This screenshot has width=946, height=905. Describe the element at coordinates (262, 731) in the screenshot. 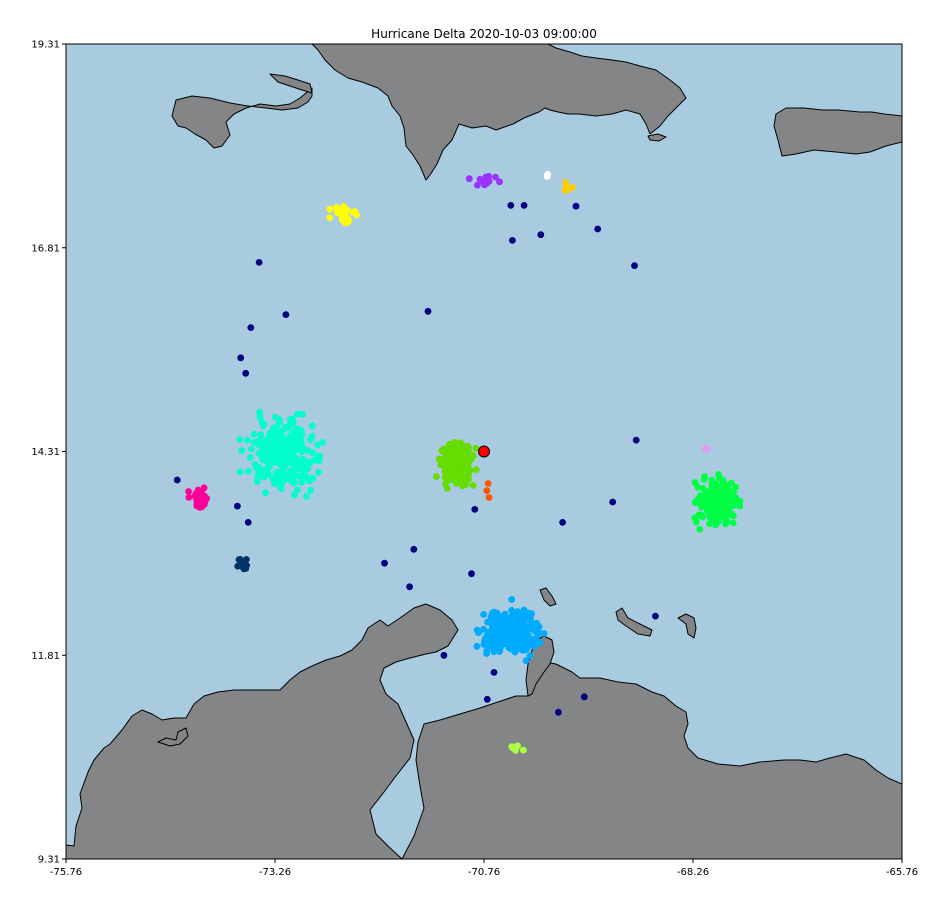

I see `land-colombia` at that location.